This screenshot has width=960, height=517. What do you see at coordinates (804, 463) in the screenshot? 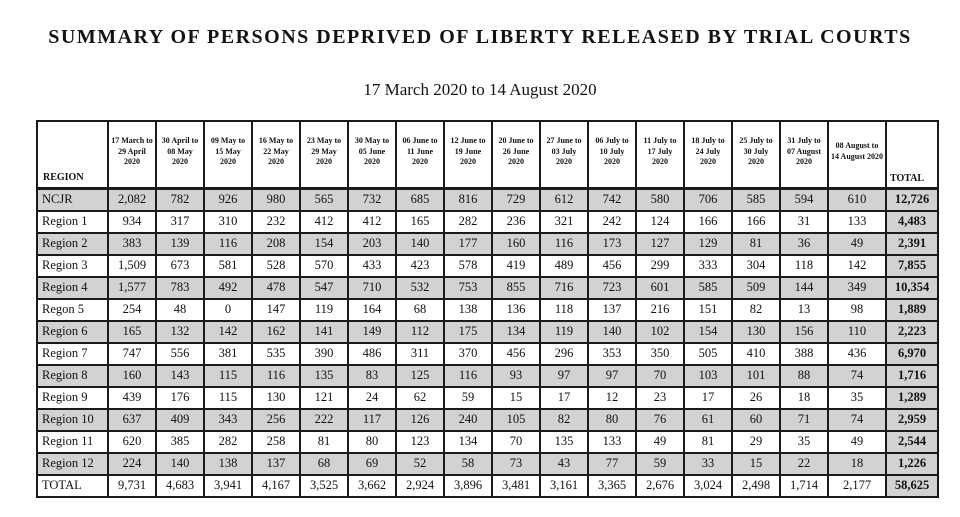
I see `data-cell: 22` at bounding box center [804, 463].